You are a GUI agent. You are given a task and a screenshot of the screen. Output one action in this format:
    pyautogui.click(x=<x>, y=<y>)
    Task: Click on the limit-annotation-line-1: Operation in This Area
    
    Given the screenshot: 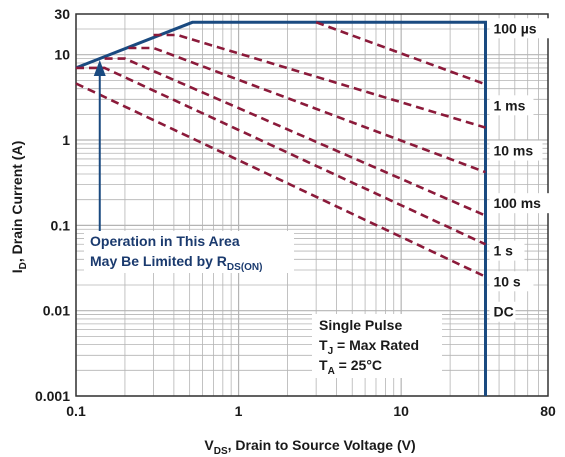 What is the action you would take?
    pyautogui.click(x=165, y=241)
    